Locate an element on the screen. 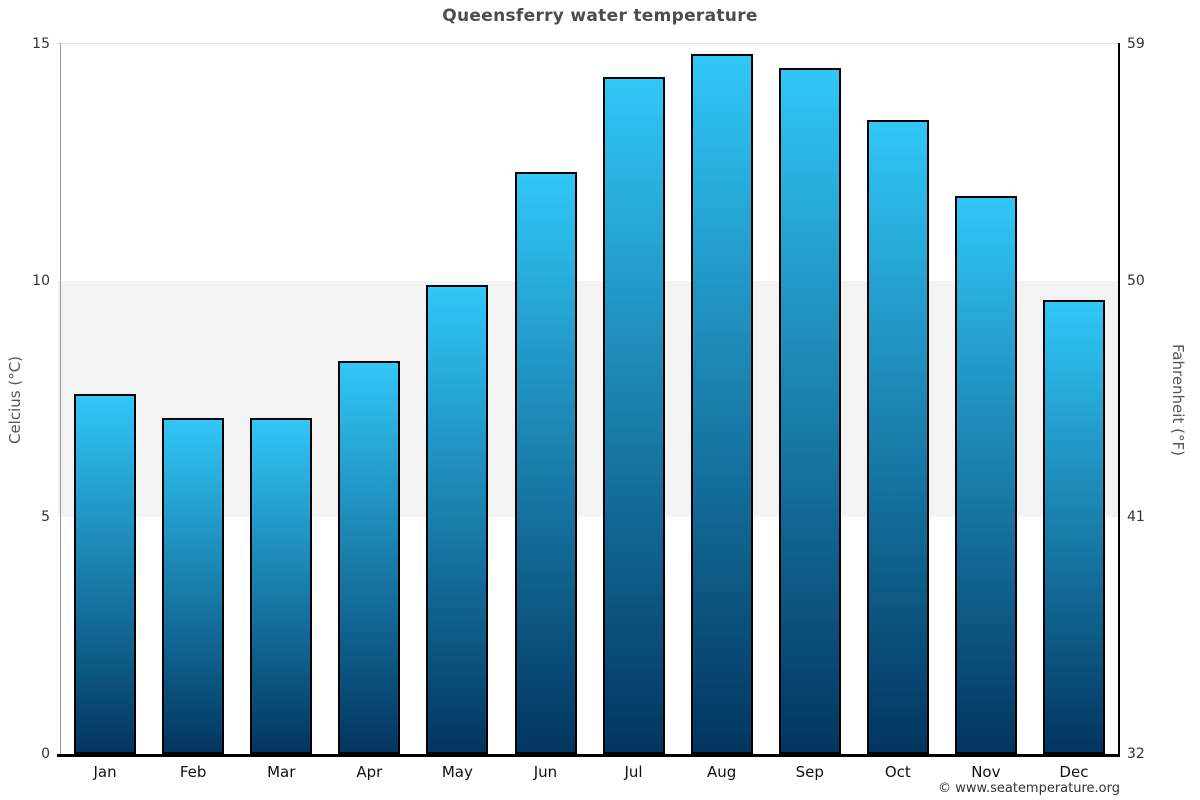  bar-sep is located at coordinates (809, 410).